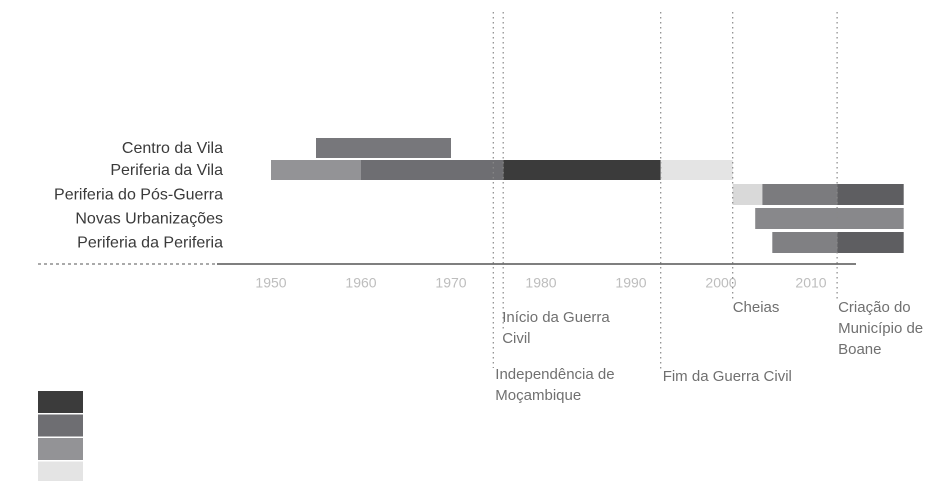  I want to click on event-label: Criação do Município de Boane, so click(880, 328).